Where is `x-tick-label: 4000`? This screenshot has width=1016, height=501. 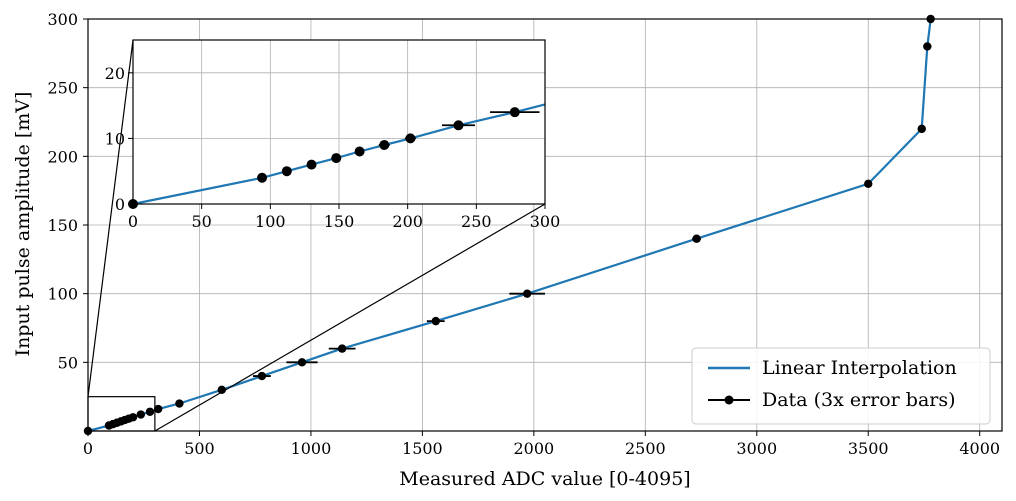 x-tick-label: 4000 is located at coordinates (979, 448).